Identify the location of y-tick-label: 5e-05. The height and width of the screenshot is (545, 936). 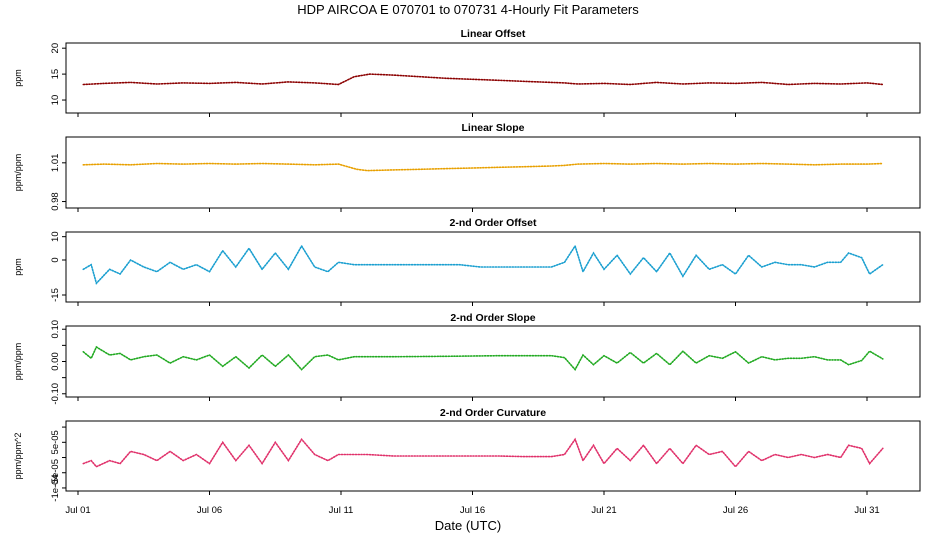
(55, 442).